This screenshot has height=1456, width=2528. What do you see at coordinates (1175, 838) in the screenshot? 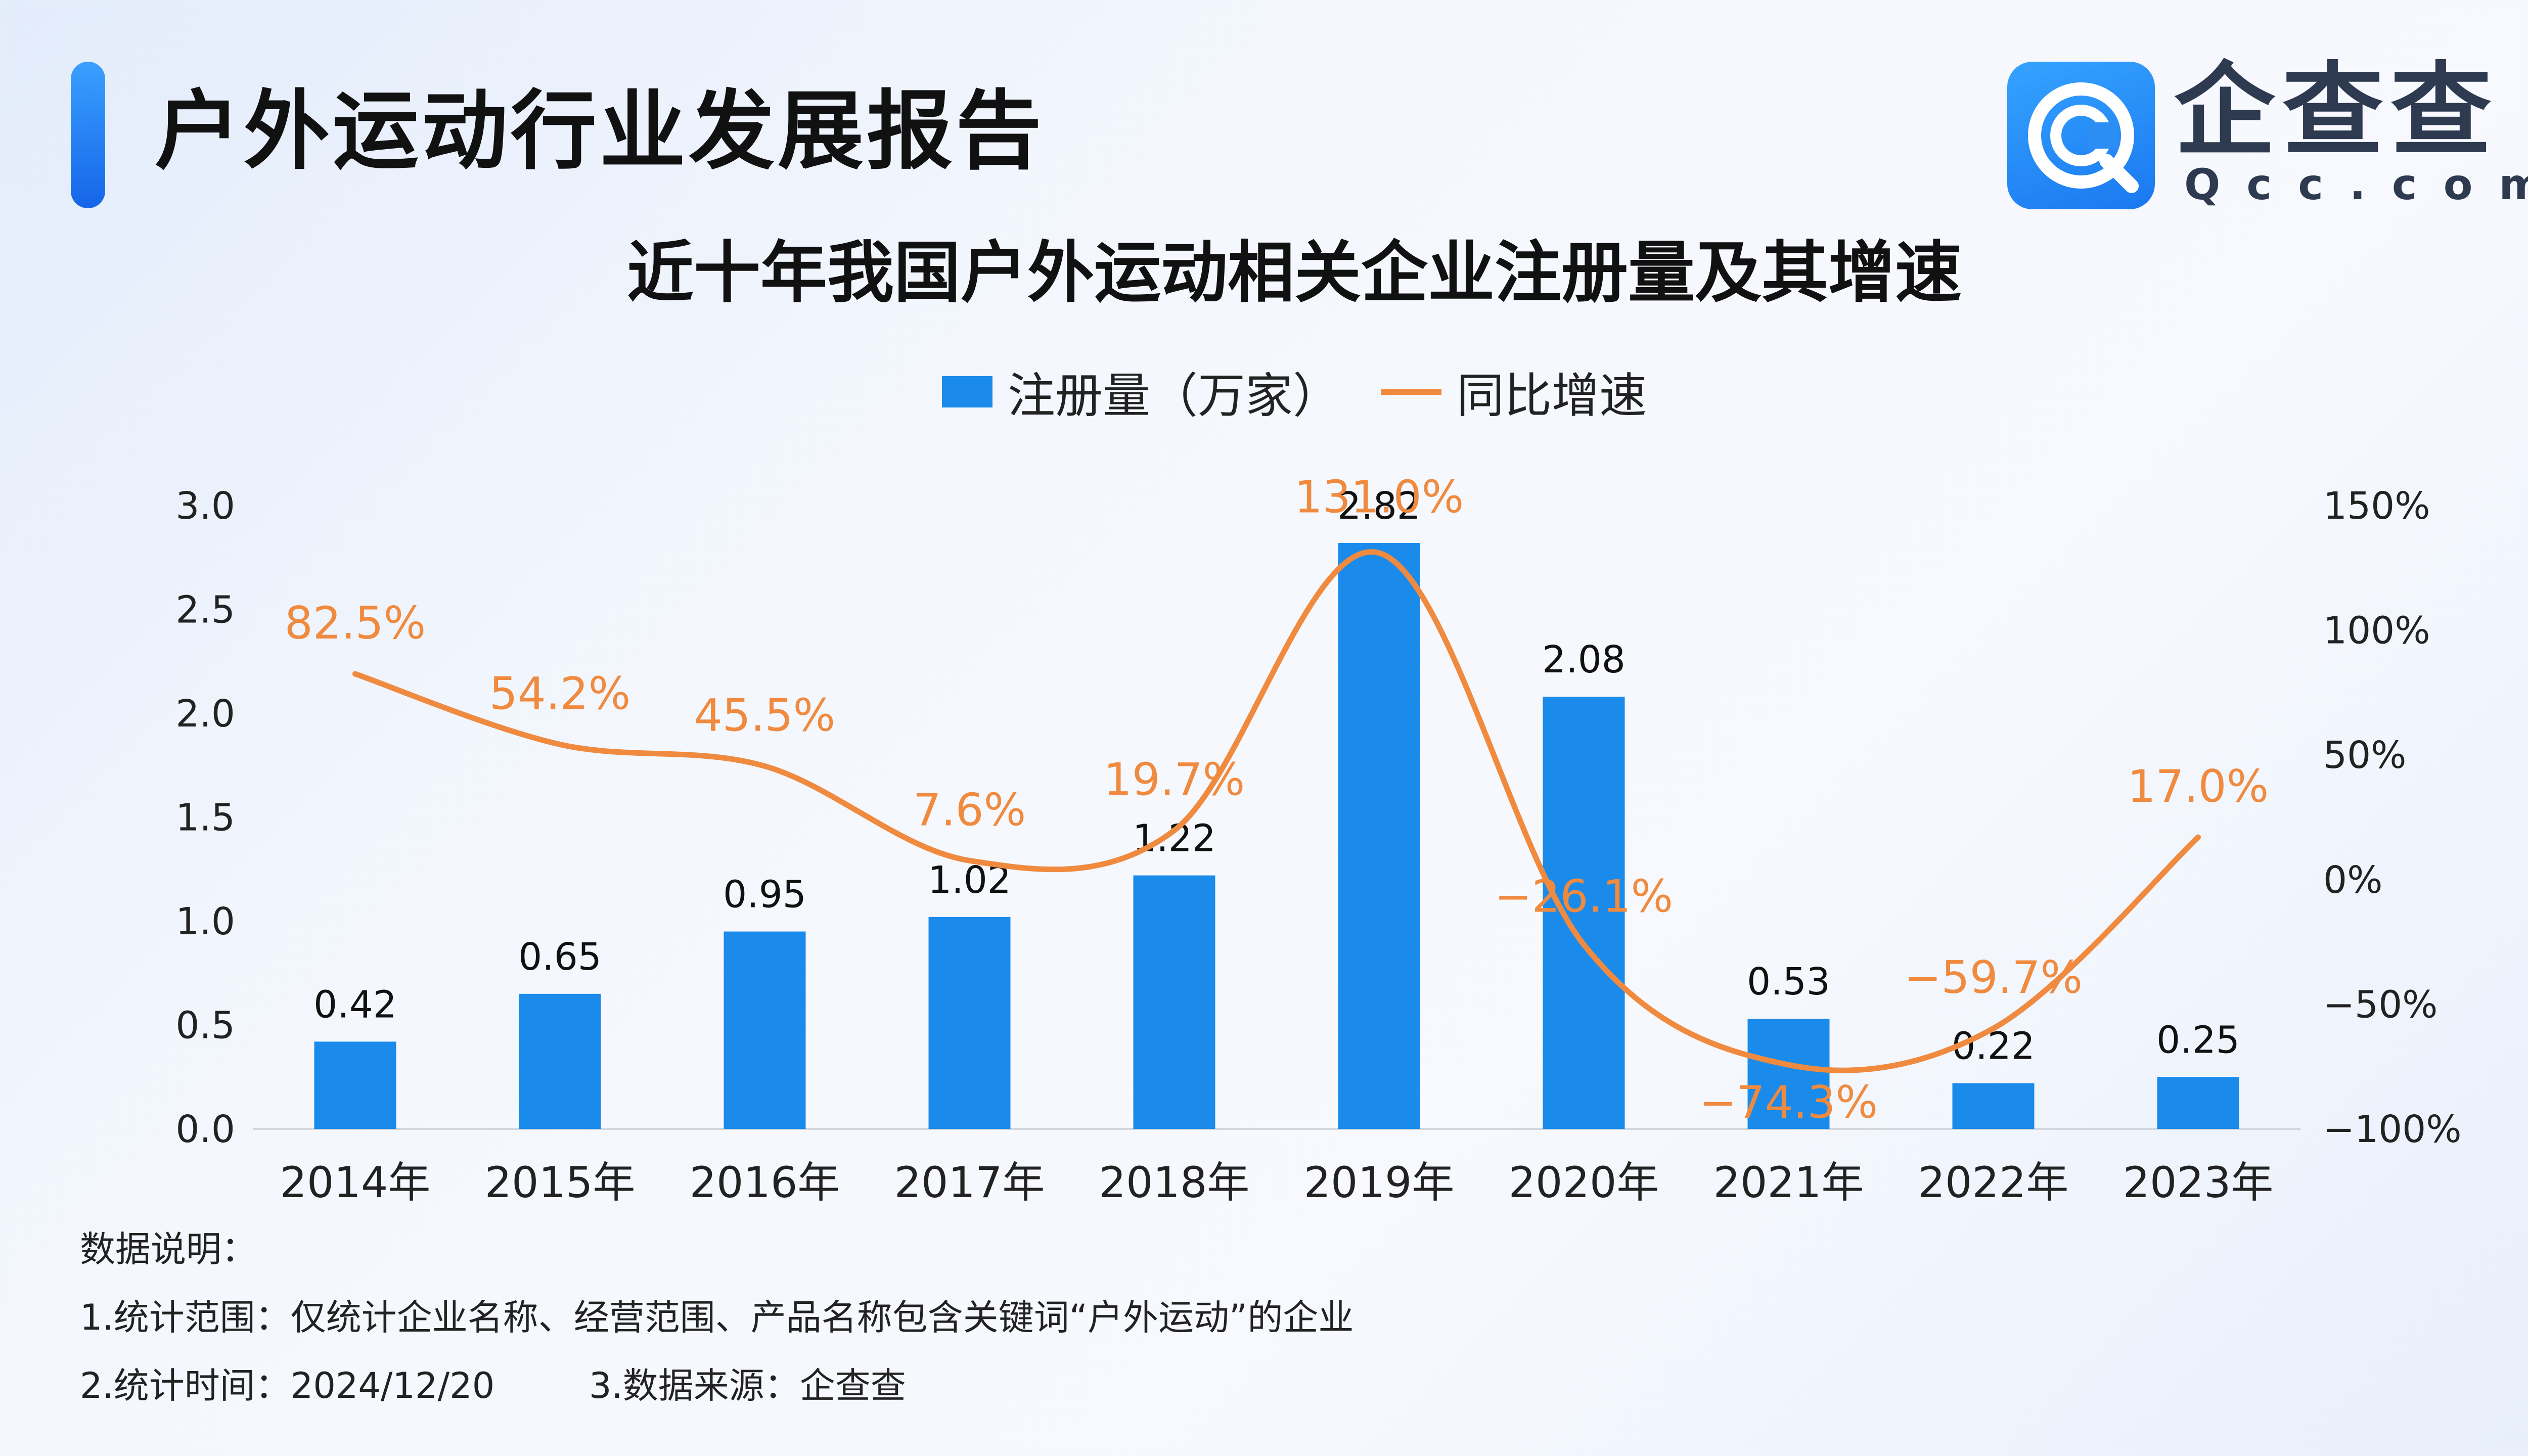
I see `bar-value-label: 1.22` at bounding box center [1175, 838].